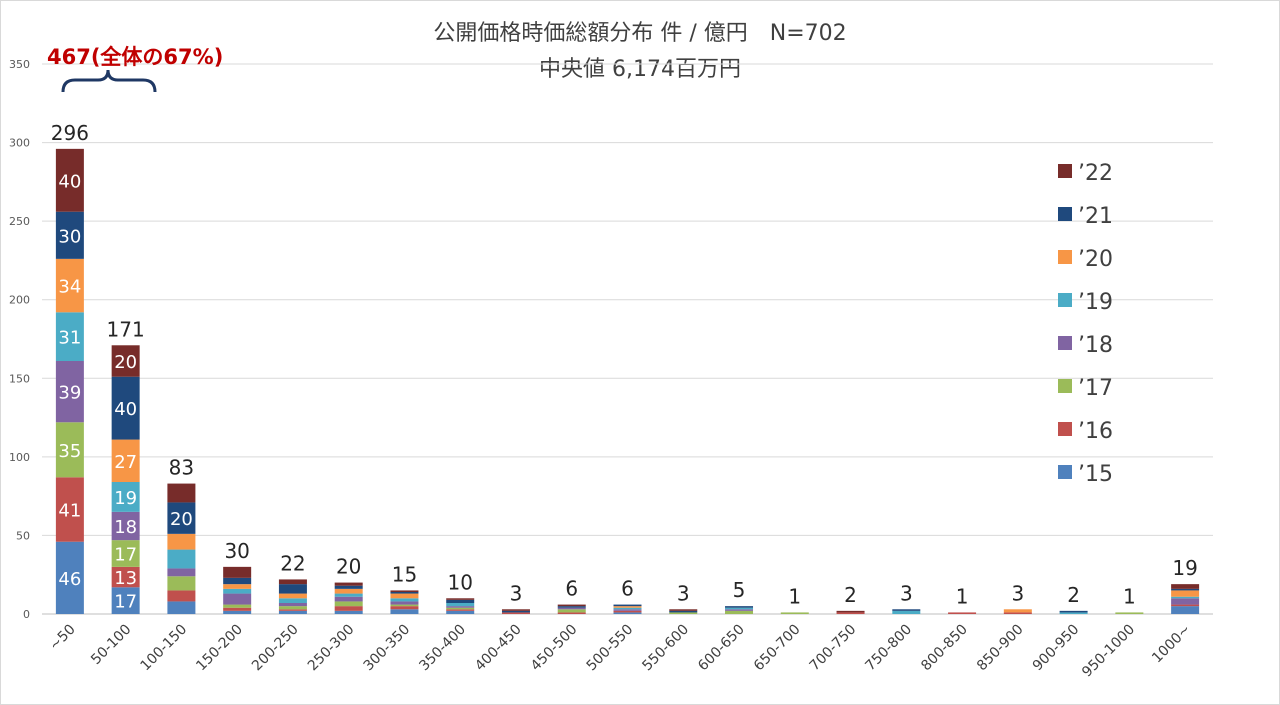  What do you see at coordinates (459, 582) in the screenshot?
I see `total-value-label: 10` at bounding box center [459, 582].